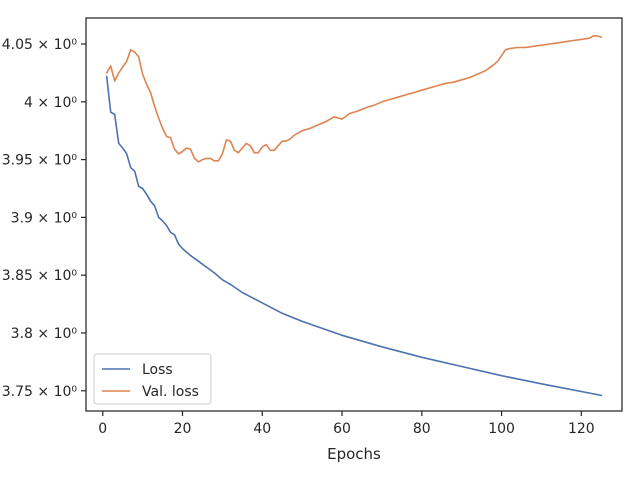 This screenshot has height=480, width=640. I want to click on legend: Loss Val. loss, so click(152, 379).